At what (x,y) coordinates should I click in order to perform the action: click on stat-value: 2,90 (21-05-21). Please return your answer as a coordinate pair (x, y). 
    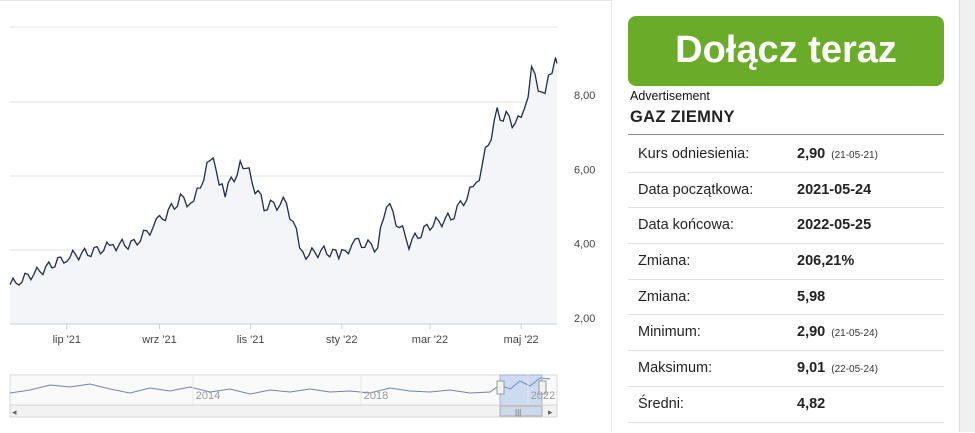
    Looking at the image, I should click on (837, 154).